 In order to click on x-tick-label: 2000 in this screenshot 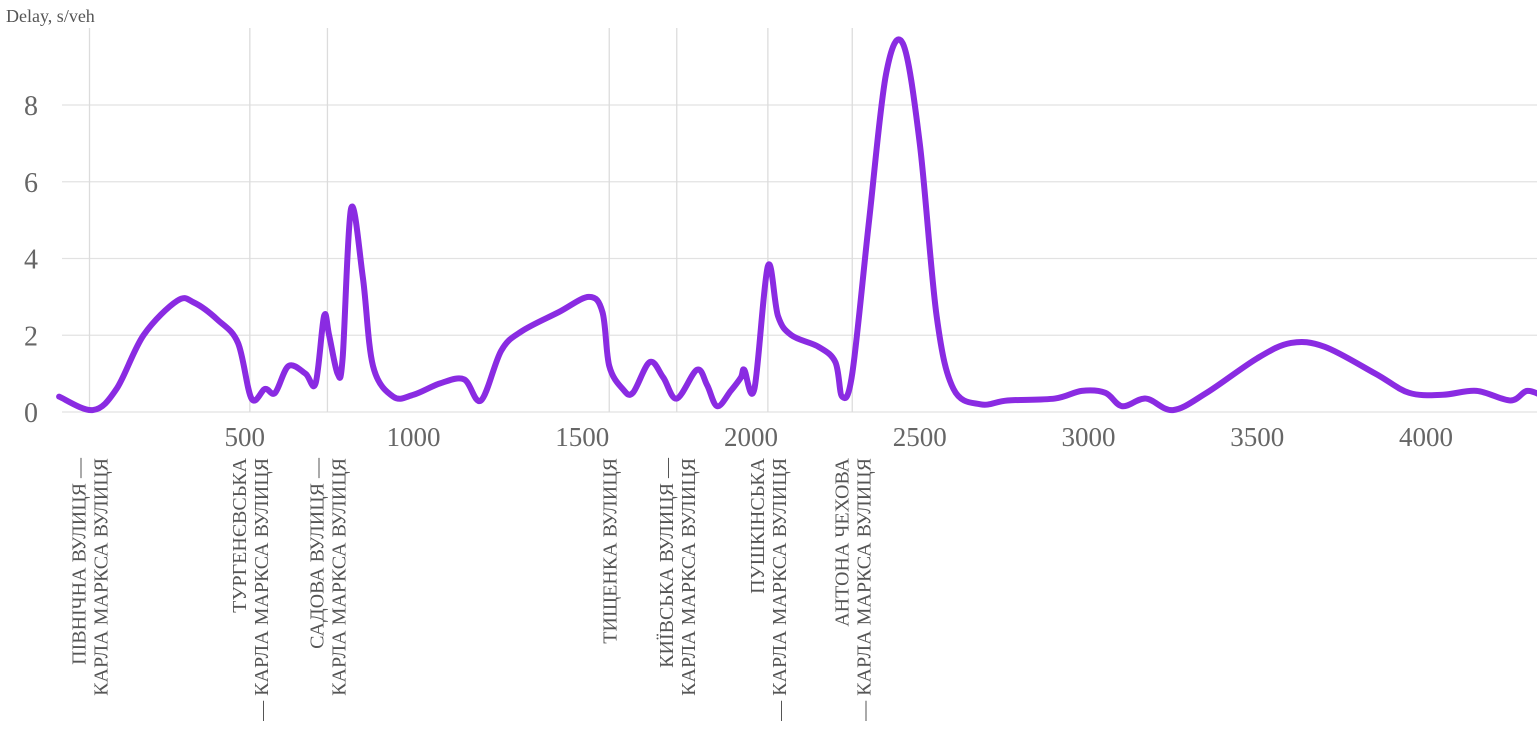, I will do `click(751, 437)`.